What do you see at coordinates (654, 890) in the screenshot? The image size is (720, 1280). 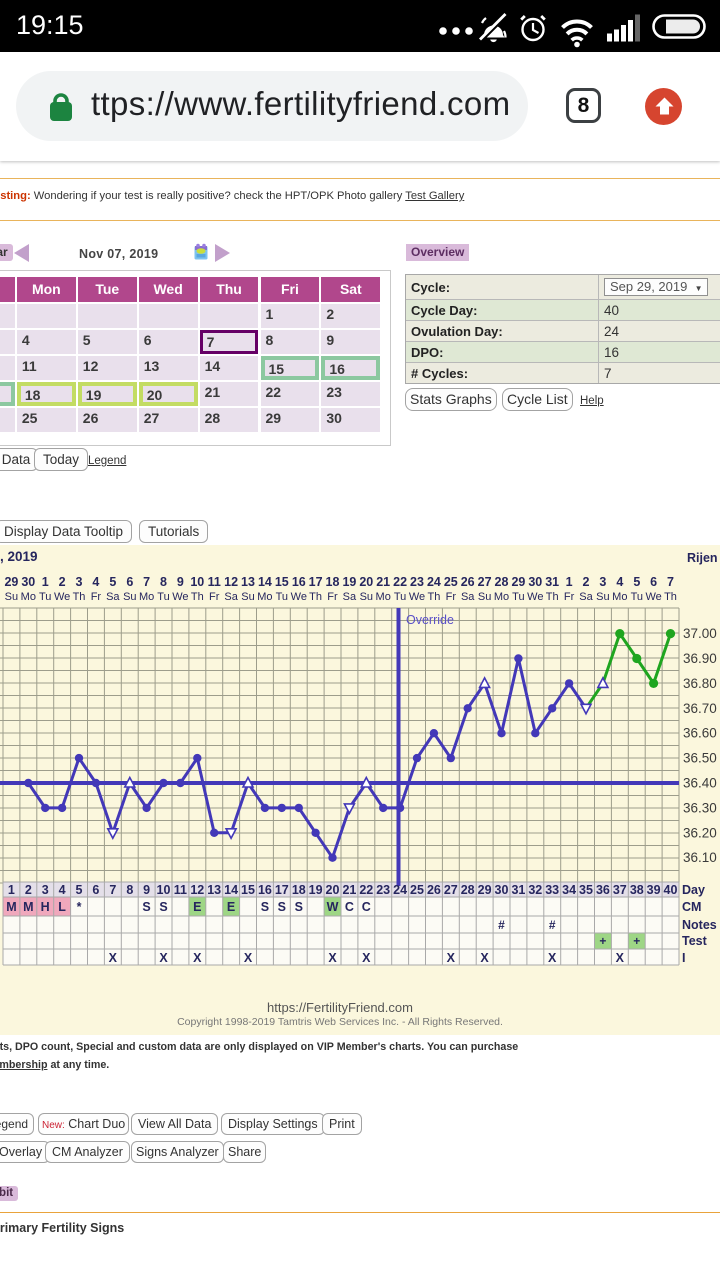 I see `svg-text: 39` at bounding box center [654, 890].